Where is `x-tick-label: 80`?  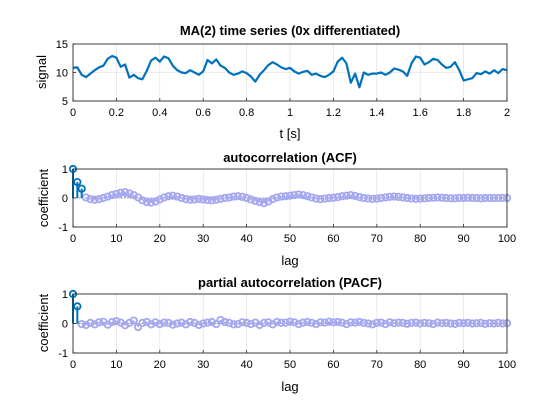 x-tick-label: 80 is located at coordinates (420, 239).